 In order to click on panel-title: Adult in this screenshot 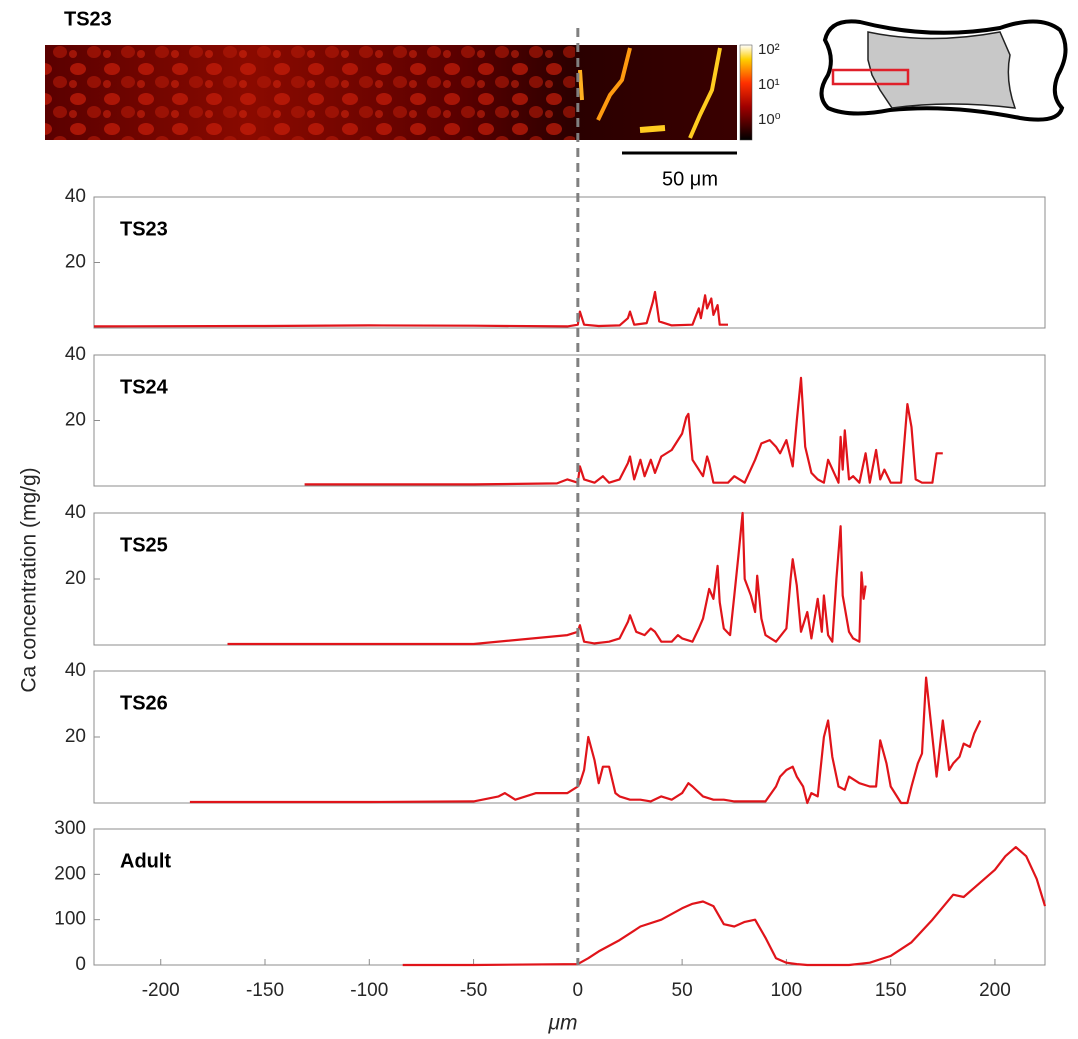, I will do `click(145, 861)`.